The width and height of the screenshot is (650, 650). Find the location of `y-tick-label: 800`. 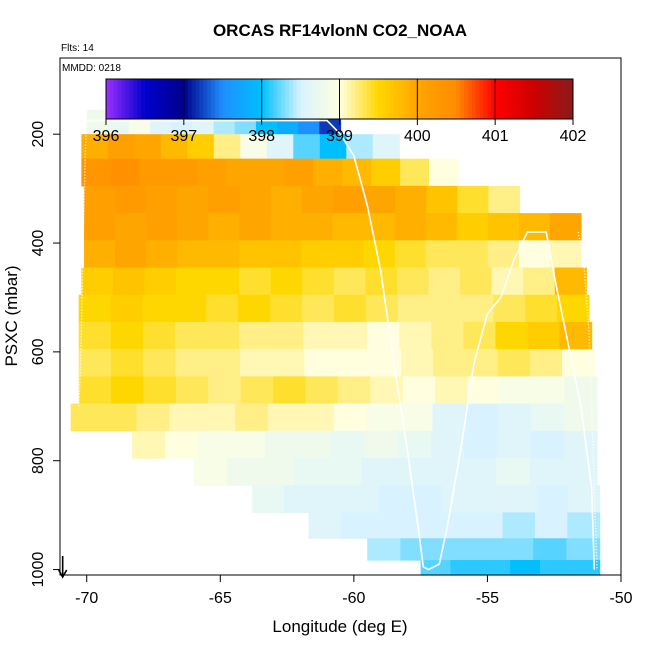

y-tick-label: 800 is located at coordinates (38, 460).